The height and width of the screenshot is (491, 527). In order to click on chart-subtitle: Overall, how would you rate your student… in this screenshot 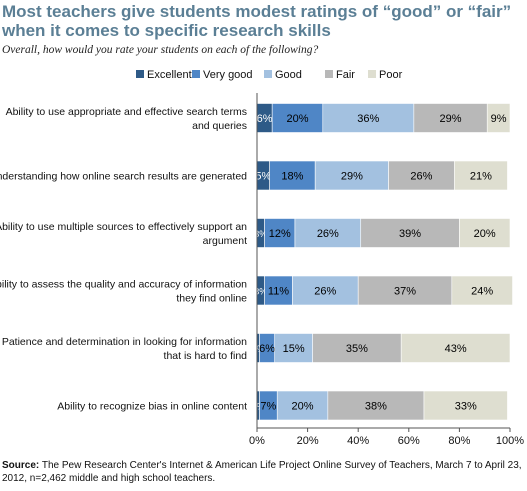, I will do `click(160, 50)`.